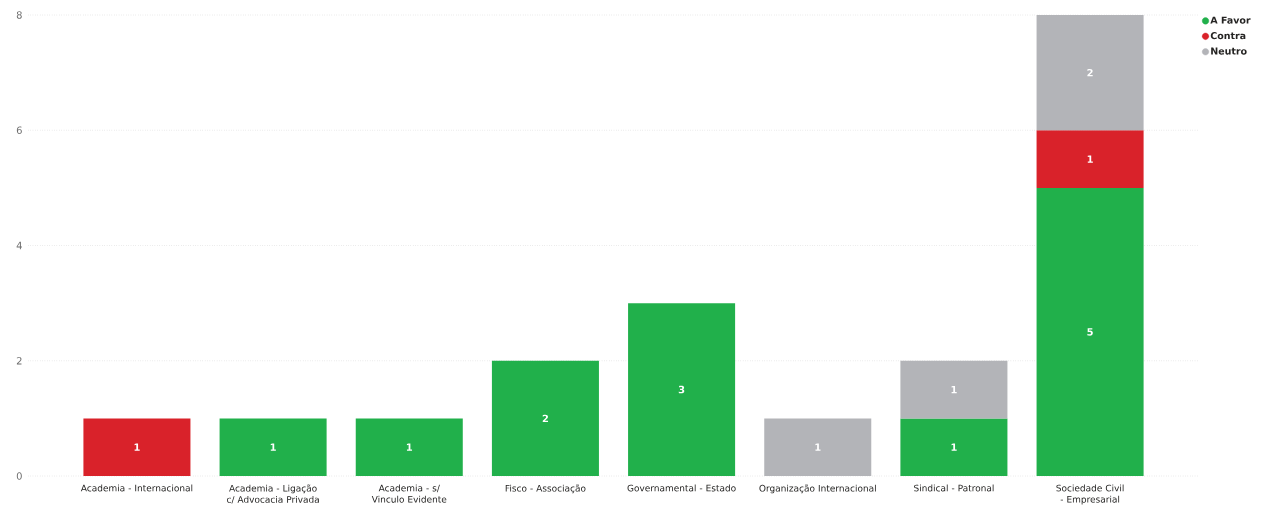 This screenshot has height=524, width=1275. Describe the element at coordinates (1229, 51) in the screenshot. I see `legend-label: Neutro` at that location.